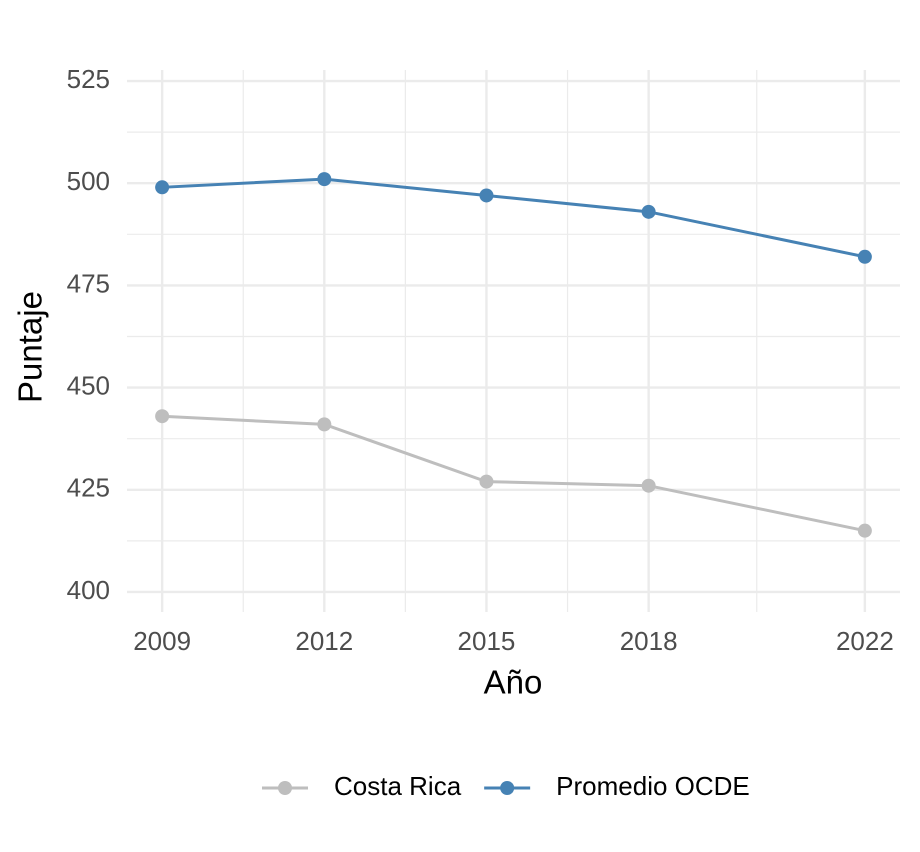 The image size is (920, 852). What do you see at coordinates (865, 641) in the screenshot?
I see `x-tick-label: 2022` at bounding box center [865, 641].